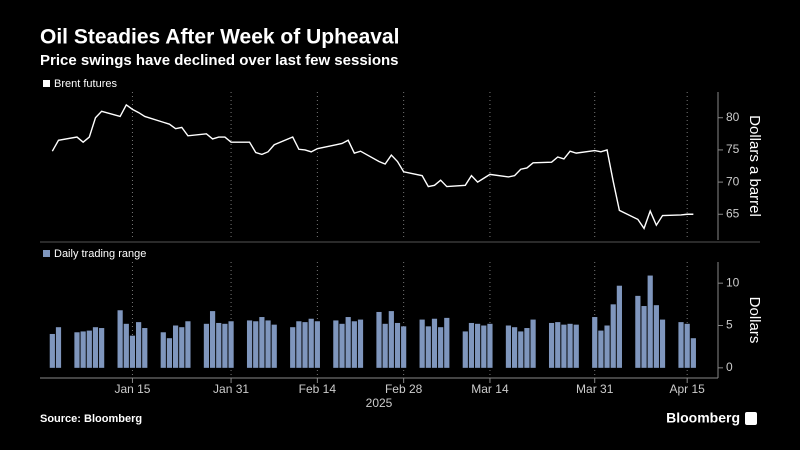 Image resolution: width=800 pixels, height=450 pixels. What do you see at coordinates (219, 37) in the screenshot?
I see `chart-title: Oil Steadies After Week of Upheaval` at bounding box center [219, 37].